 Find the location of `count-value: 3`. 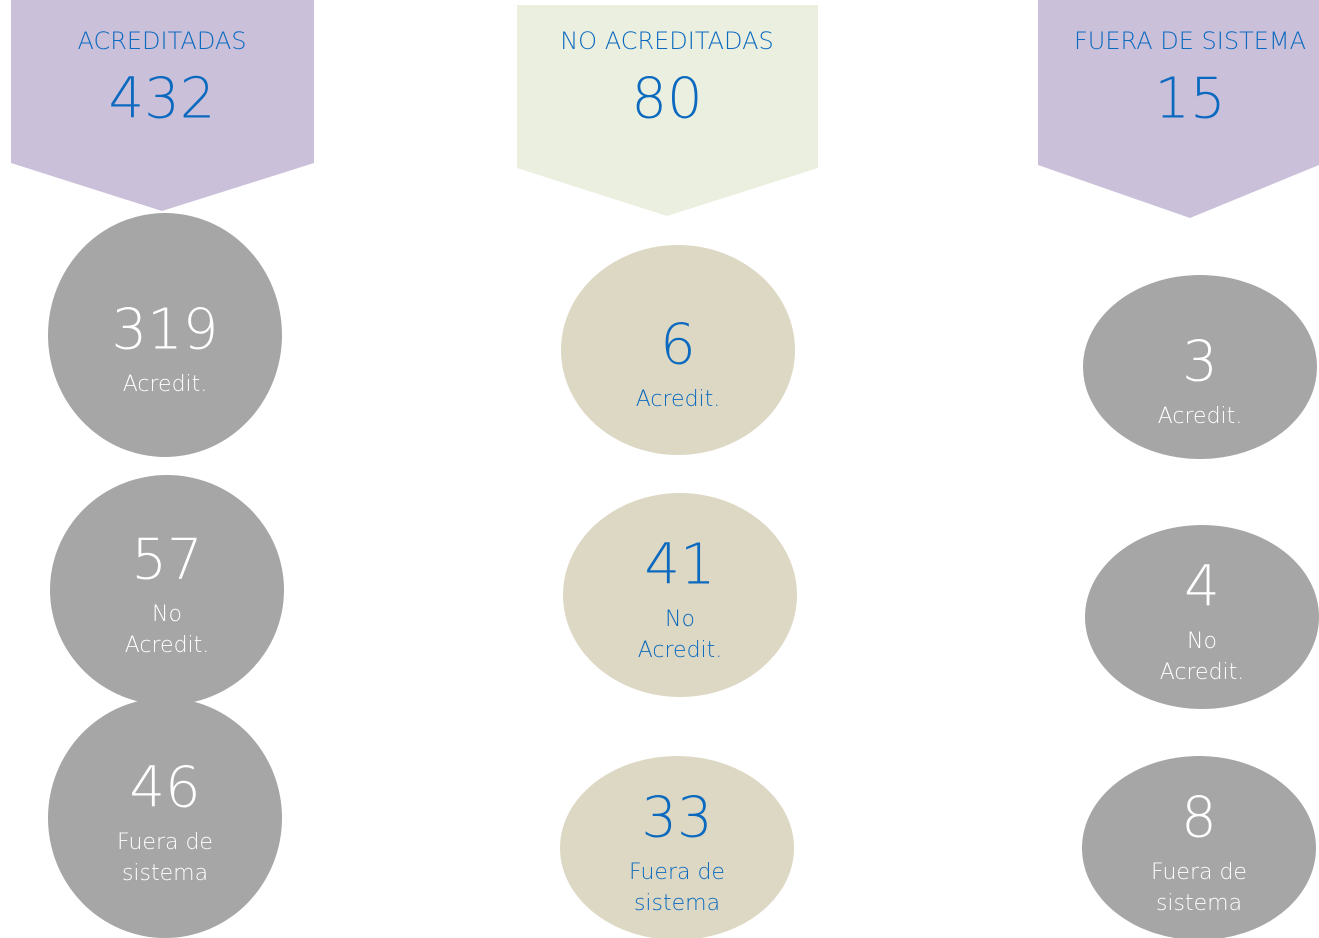

count-value: 3 is located at coordinates (1200, 361).